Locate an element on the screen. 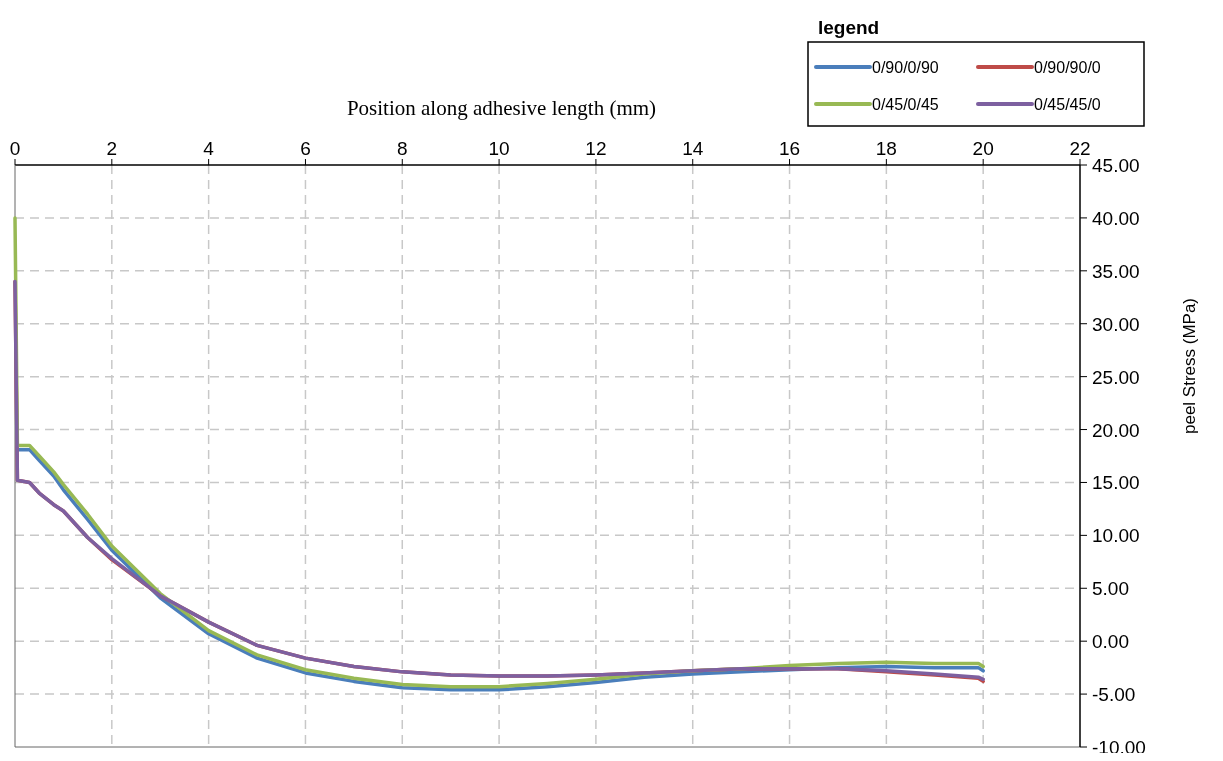  x-axis-title: Position along adhesive length (mm) is located at coordinates (501, 108).